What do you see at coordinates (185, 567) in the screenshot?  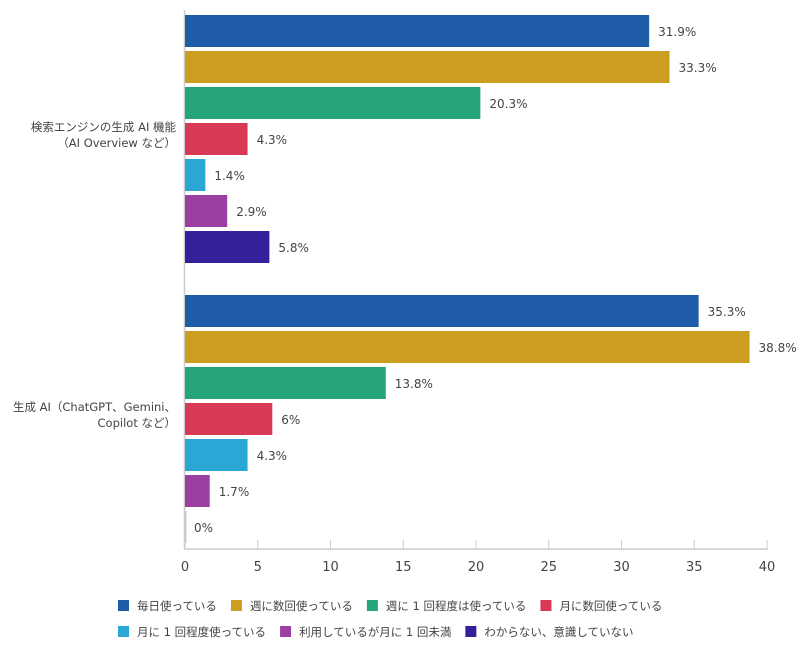 I see `x-tick-label: 0` at bounding box center [185, 567].